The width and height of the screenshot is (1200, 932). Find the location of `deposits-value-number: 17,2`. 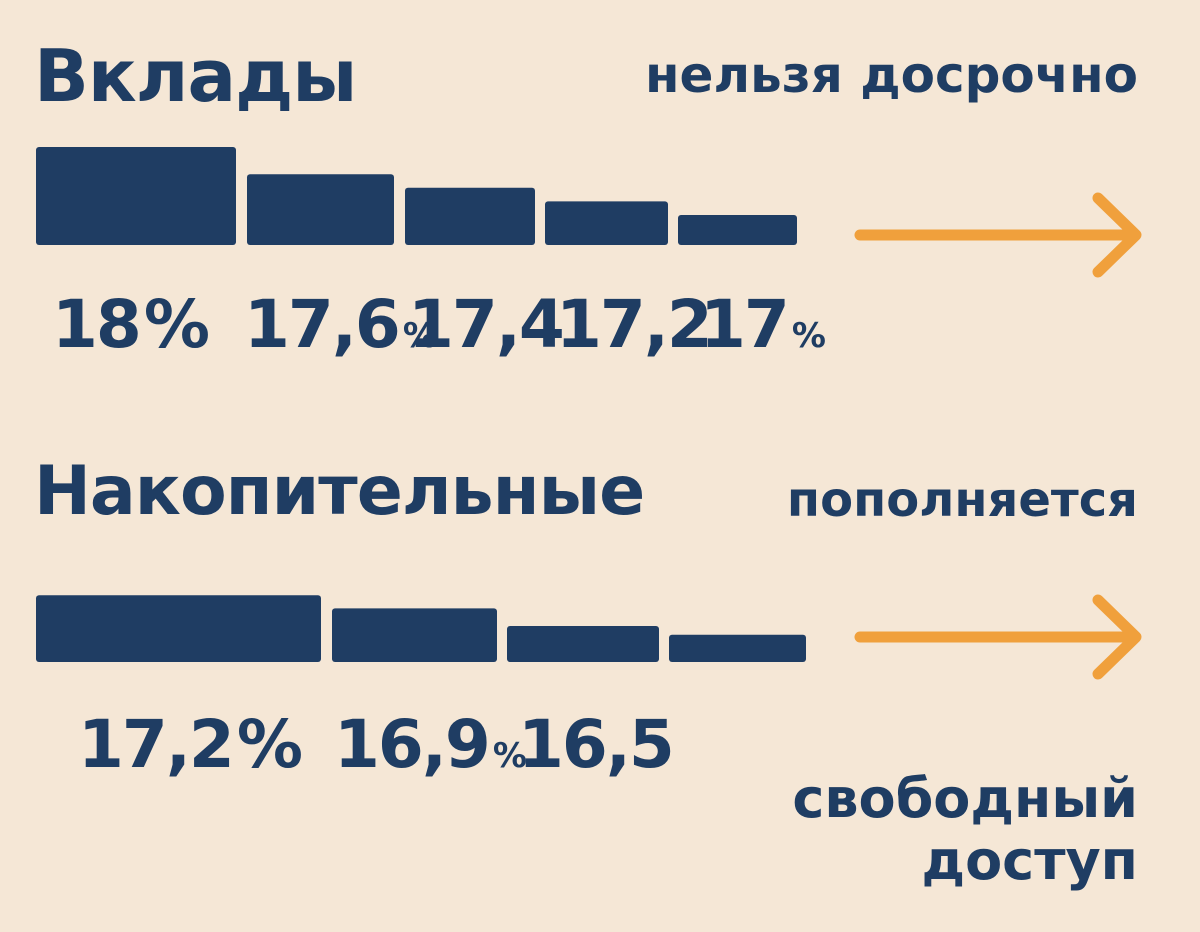

deposits-value-number: 17,2 is located at coordinates (634, 324).